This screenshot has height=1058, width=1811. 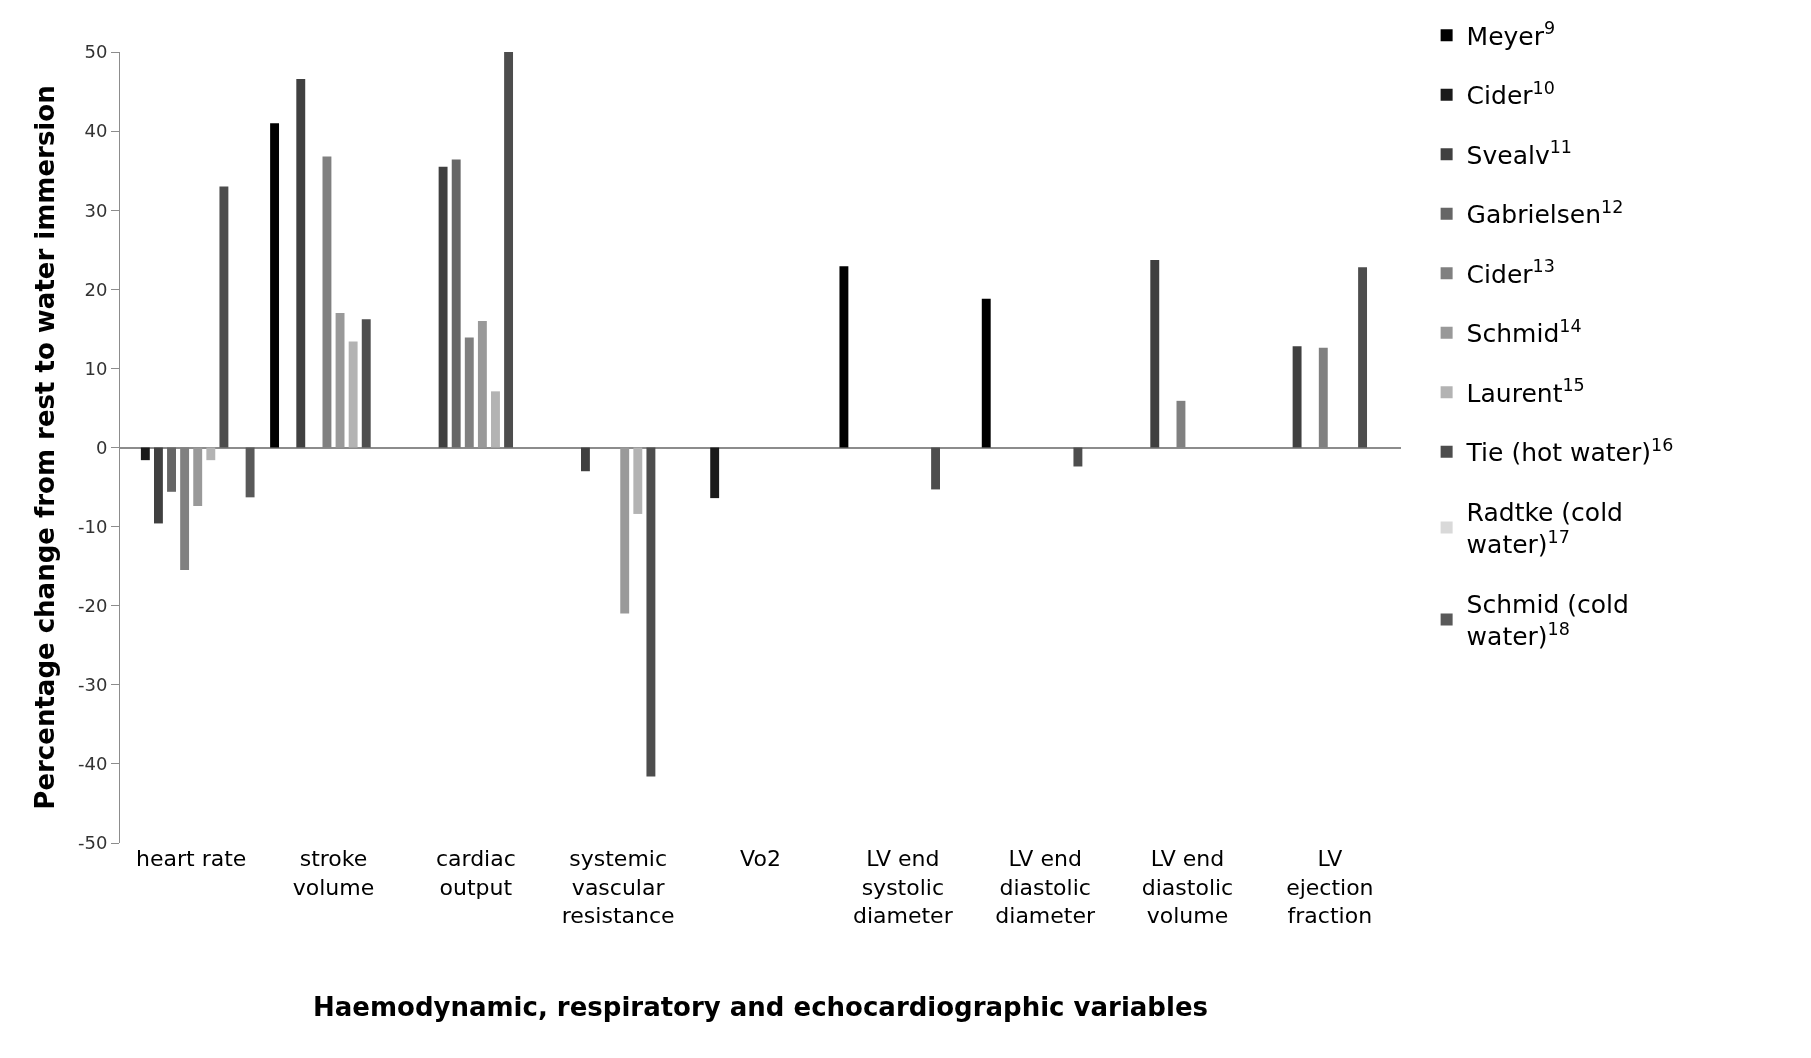 I want to click on y-tick-label: -40, so click(x=92, y=764).